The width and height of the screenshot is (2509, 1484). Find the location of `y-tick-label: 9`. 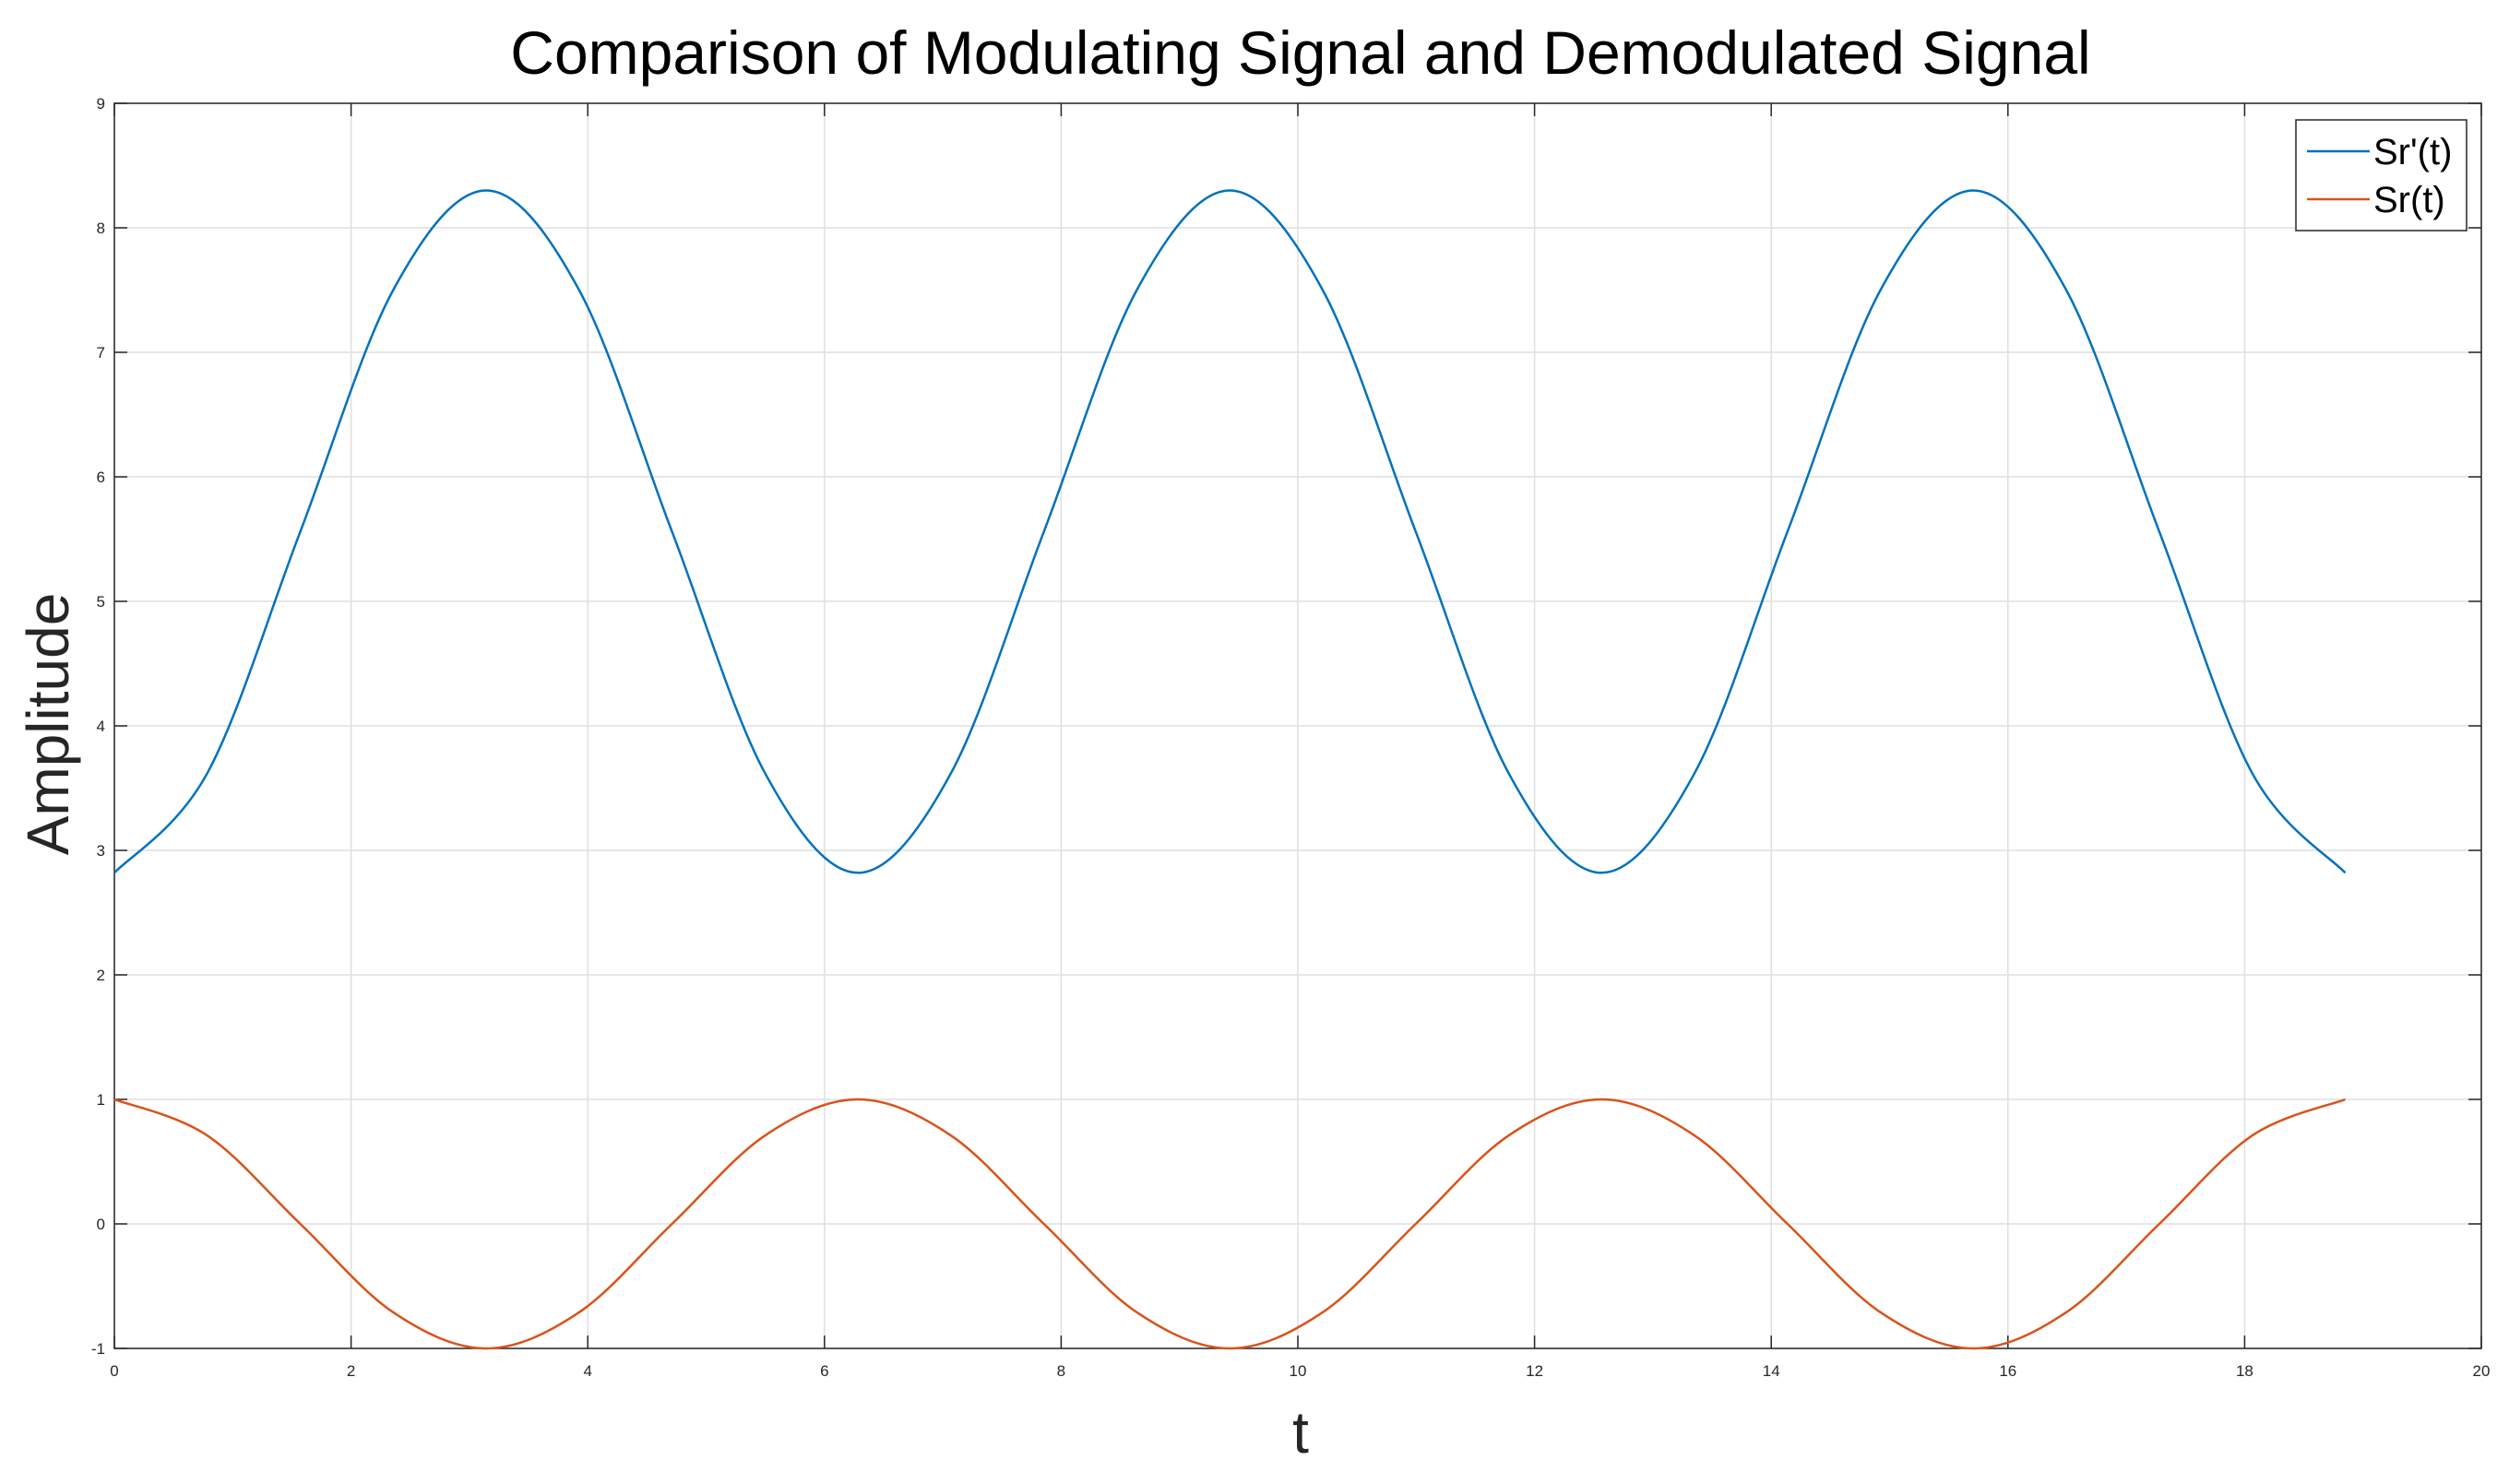

y-tick-label: 9 is located at coordinates (101, 104).